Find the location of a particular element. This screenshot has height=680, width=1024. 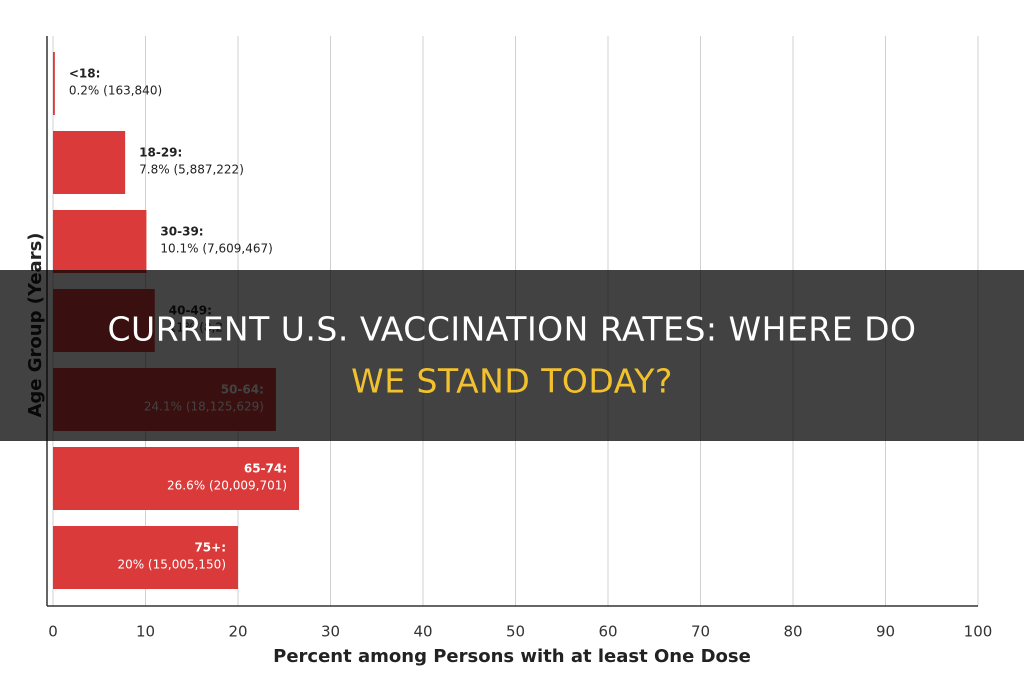

category-label: 18-29: is located at coordinates (160, 153).